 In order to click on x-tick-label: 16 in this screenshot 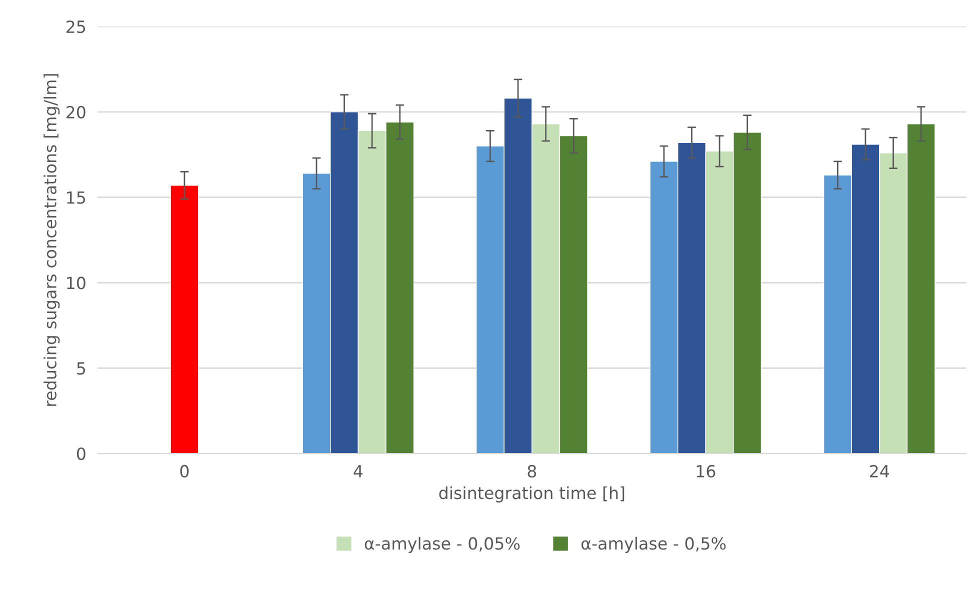, I will do `click(706, 471)`.